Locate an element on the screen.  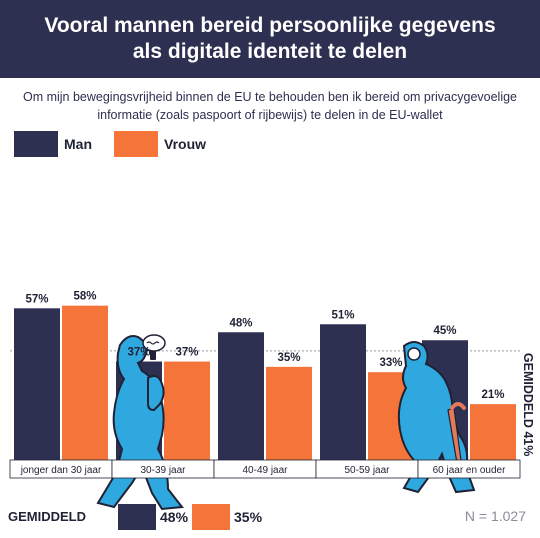
legend-label-man: Man is located at coordinates (78, 144).